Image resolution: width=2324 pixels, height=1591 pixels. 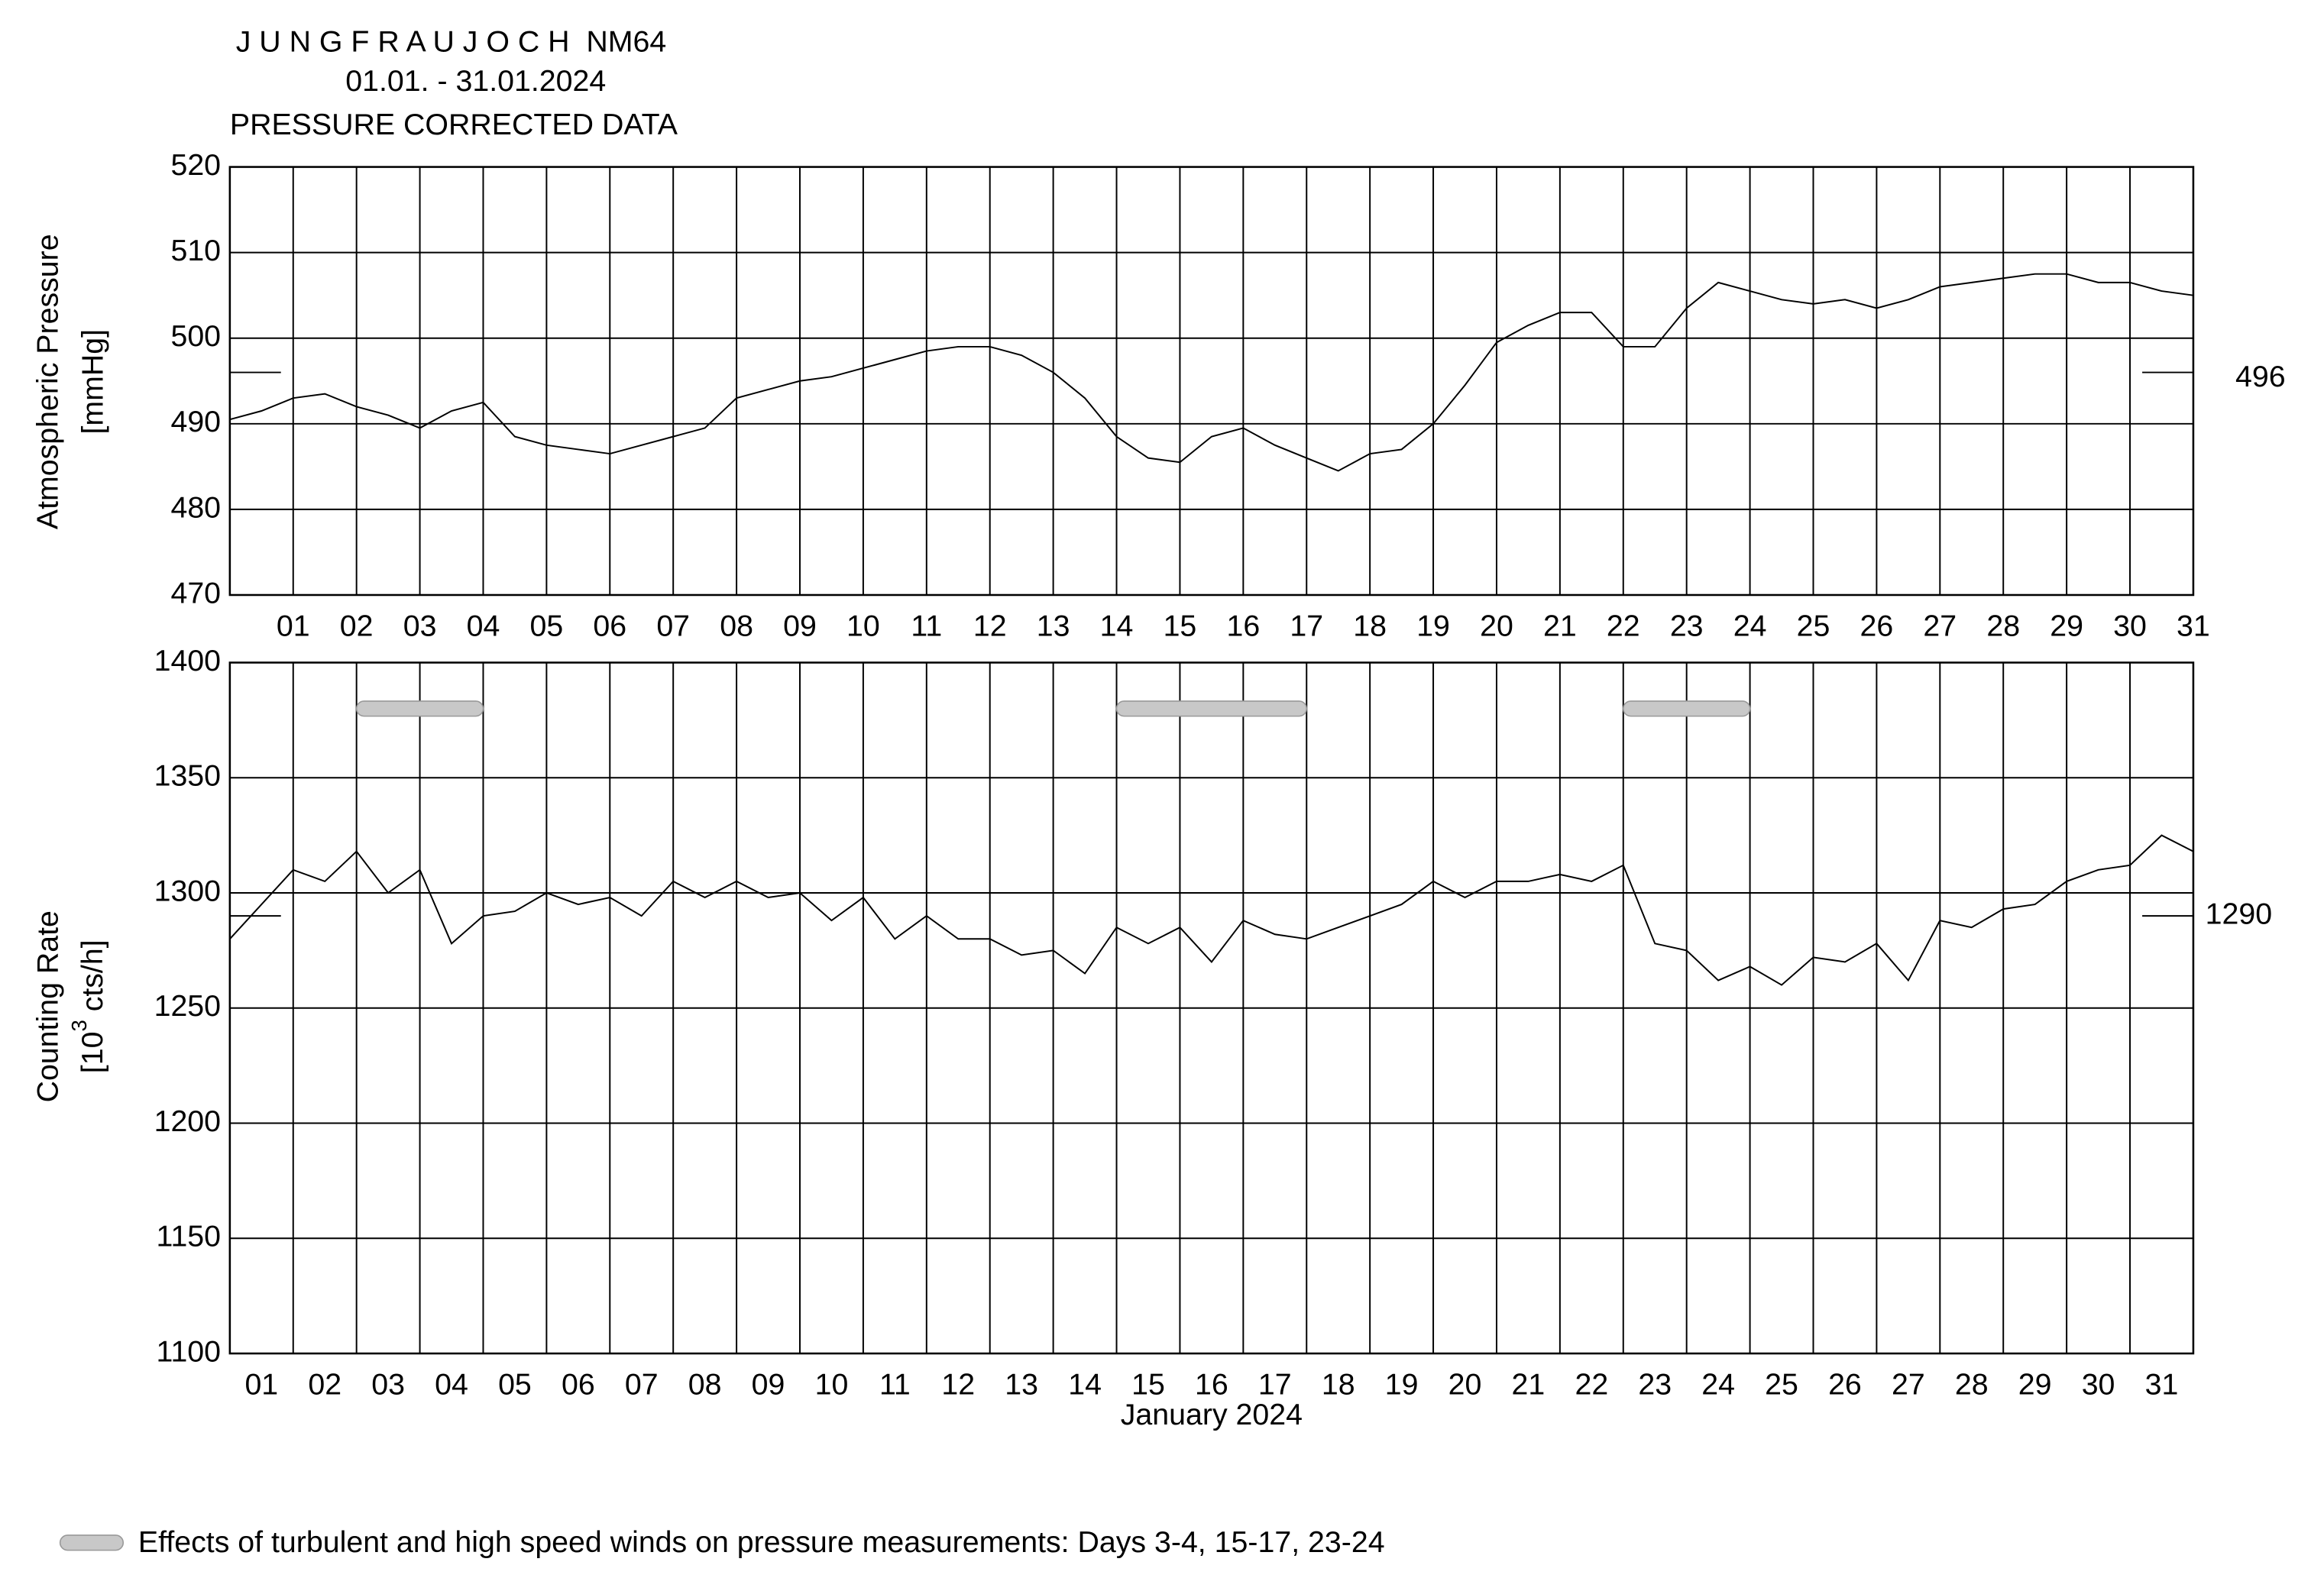 I want to click on y-tick-label: 520, so click(x=195, y=165).